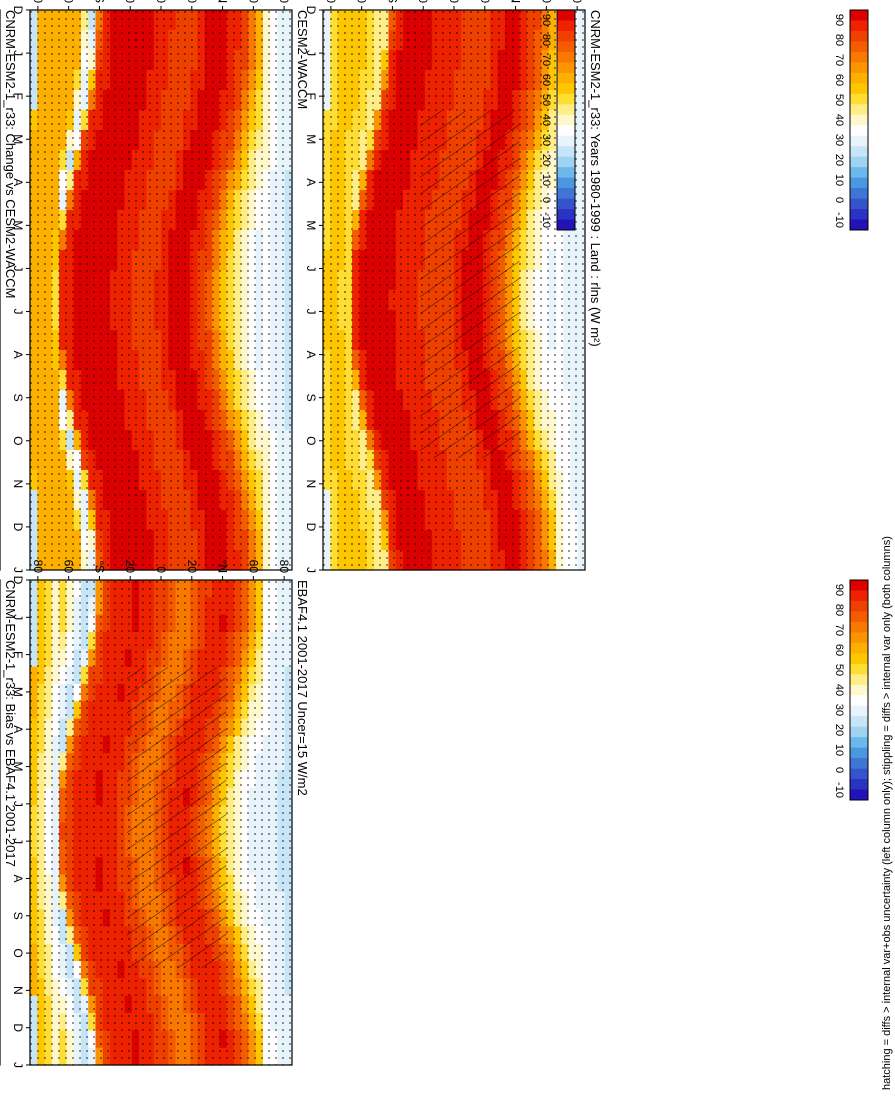  What do you see at coordinates (161, 290) in the screenshot?
I see `stippling-overlay` at bounding box center [161, 290].